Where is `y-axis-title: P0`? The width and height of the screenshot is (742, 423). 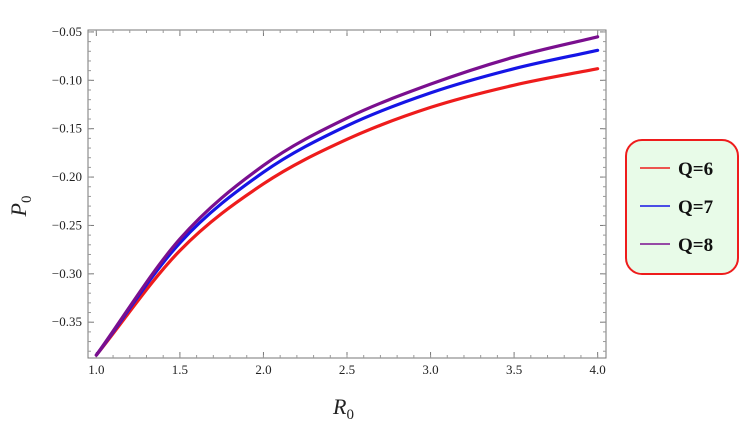
y-axis-title: P0 is located at coordinates (20, 207).